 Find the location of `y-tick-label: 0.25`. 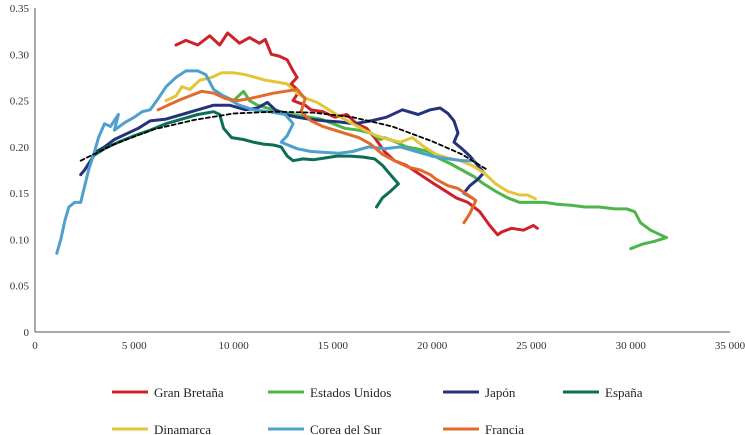

y-tick-label: 0.25 is located at coordinates (20, 102).